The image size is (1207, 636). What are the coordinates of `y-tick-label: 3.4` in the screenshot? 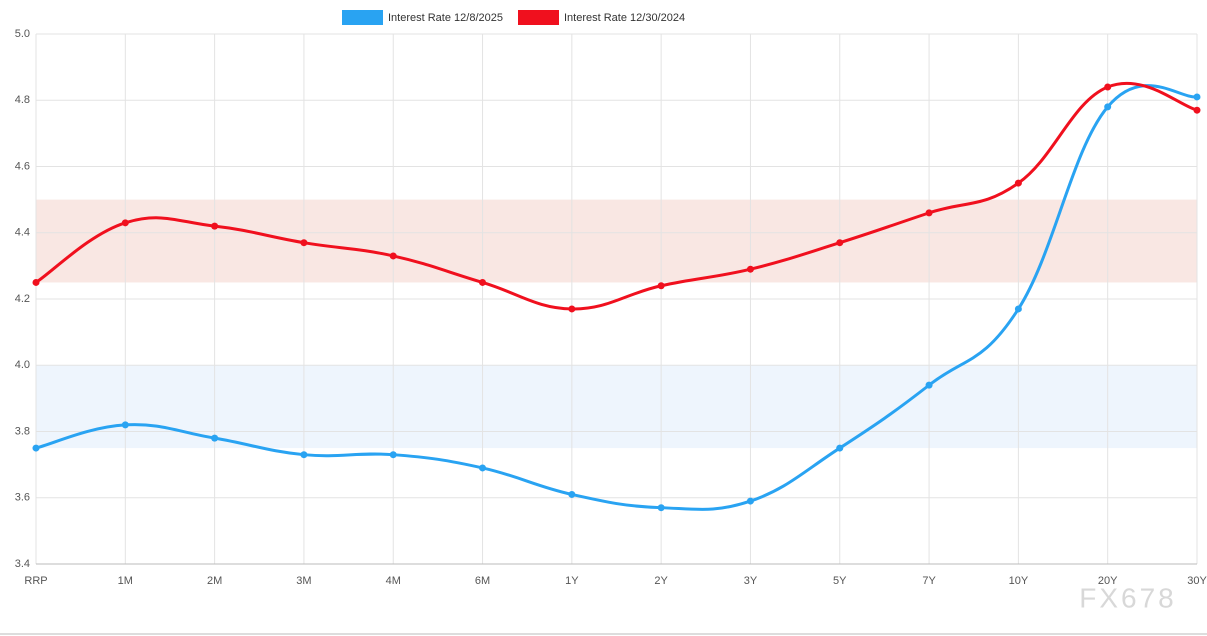 It's located at (22, 564).